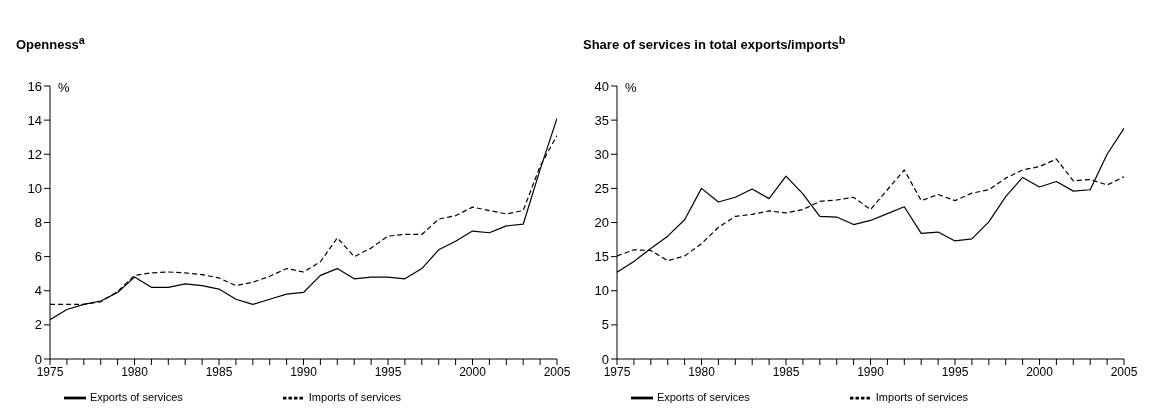  Describe the element at coordinates (601, 120) in the screenshot. I see `y-tick-label: 35` at that location.